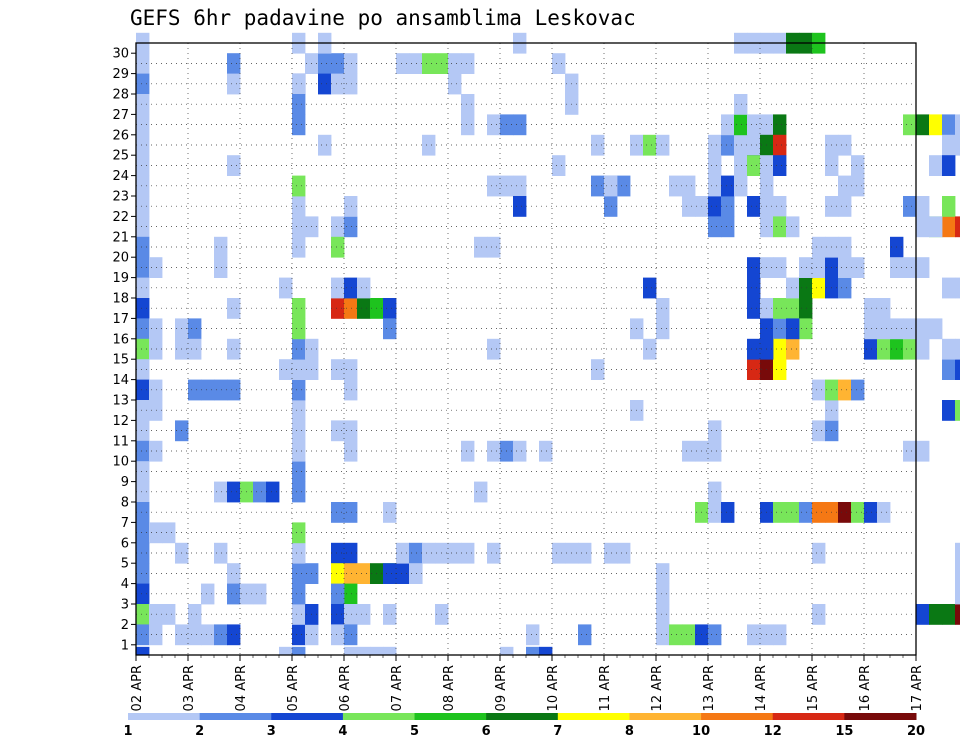  Describe the element at coordinates (709, 688) in the screenshot. I see `x-tick-label: 13 APR` at that location.